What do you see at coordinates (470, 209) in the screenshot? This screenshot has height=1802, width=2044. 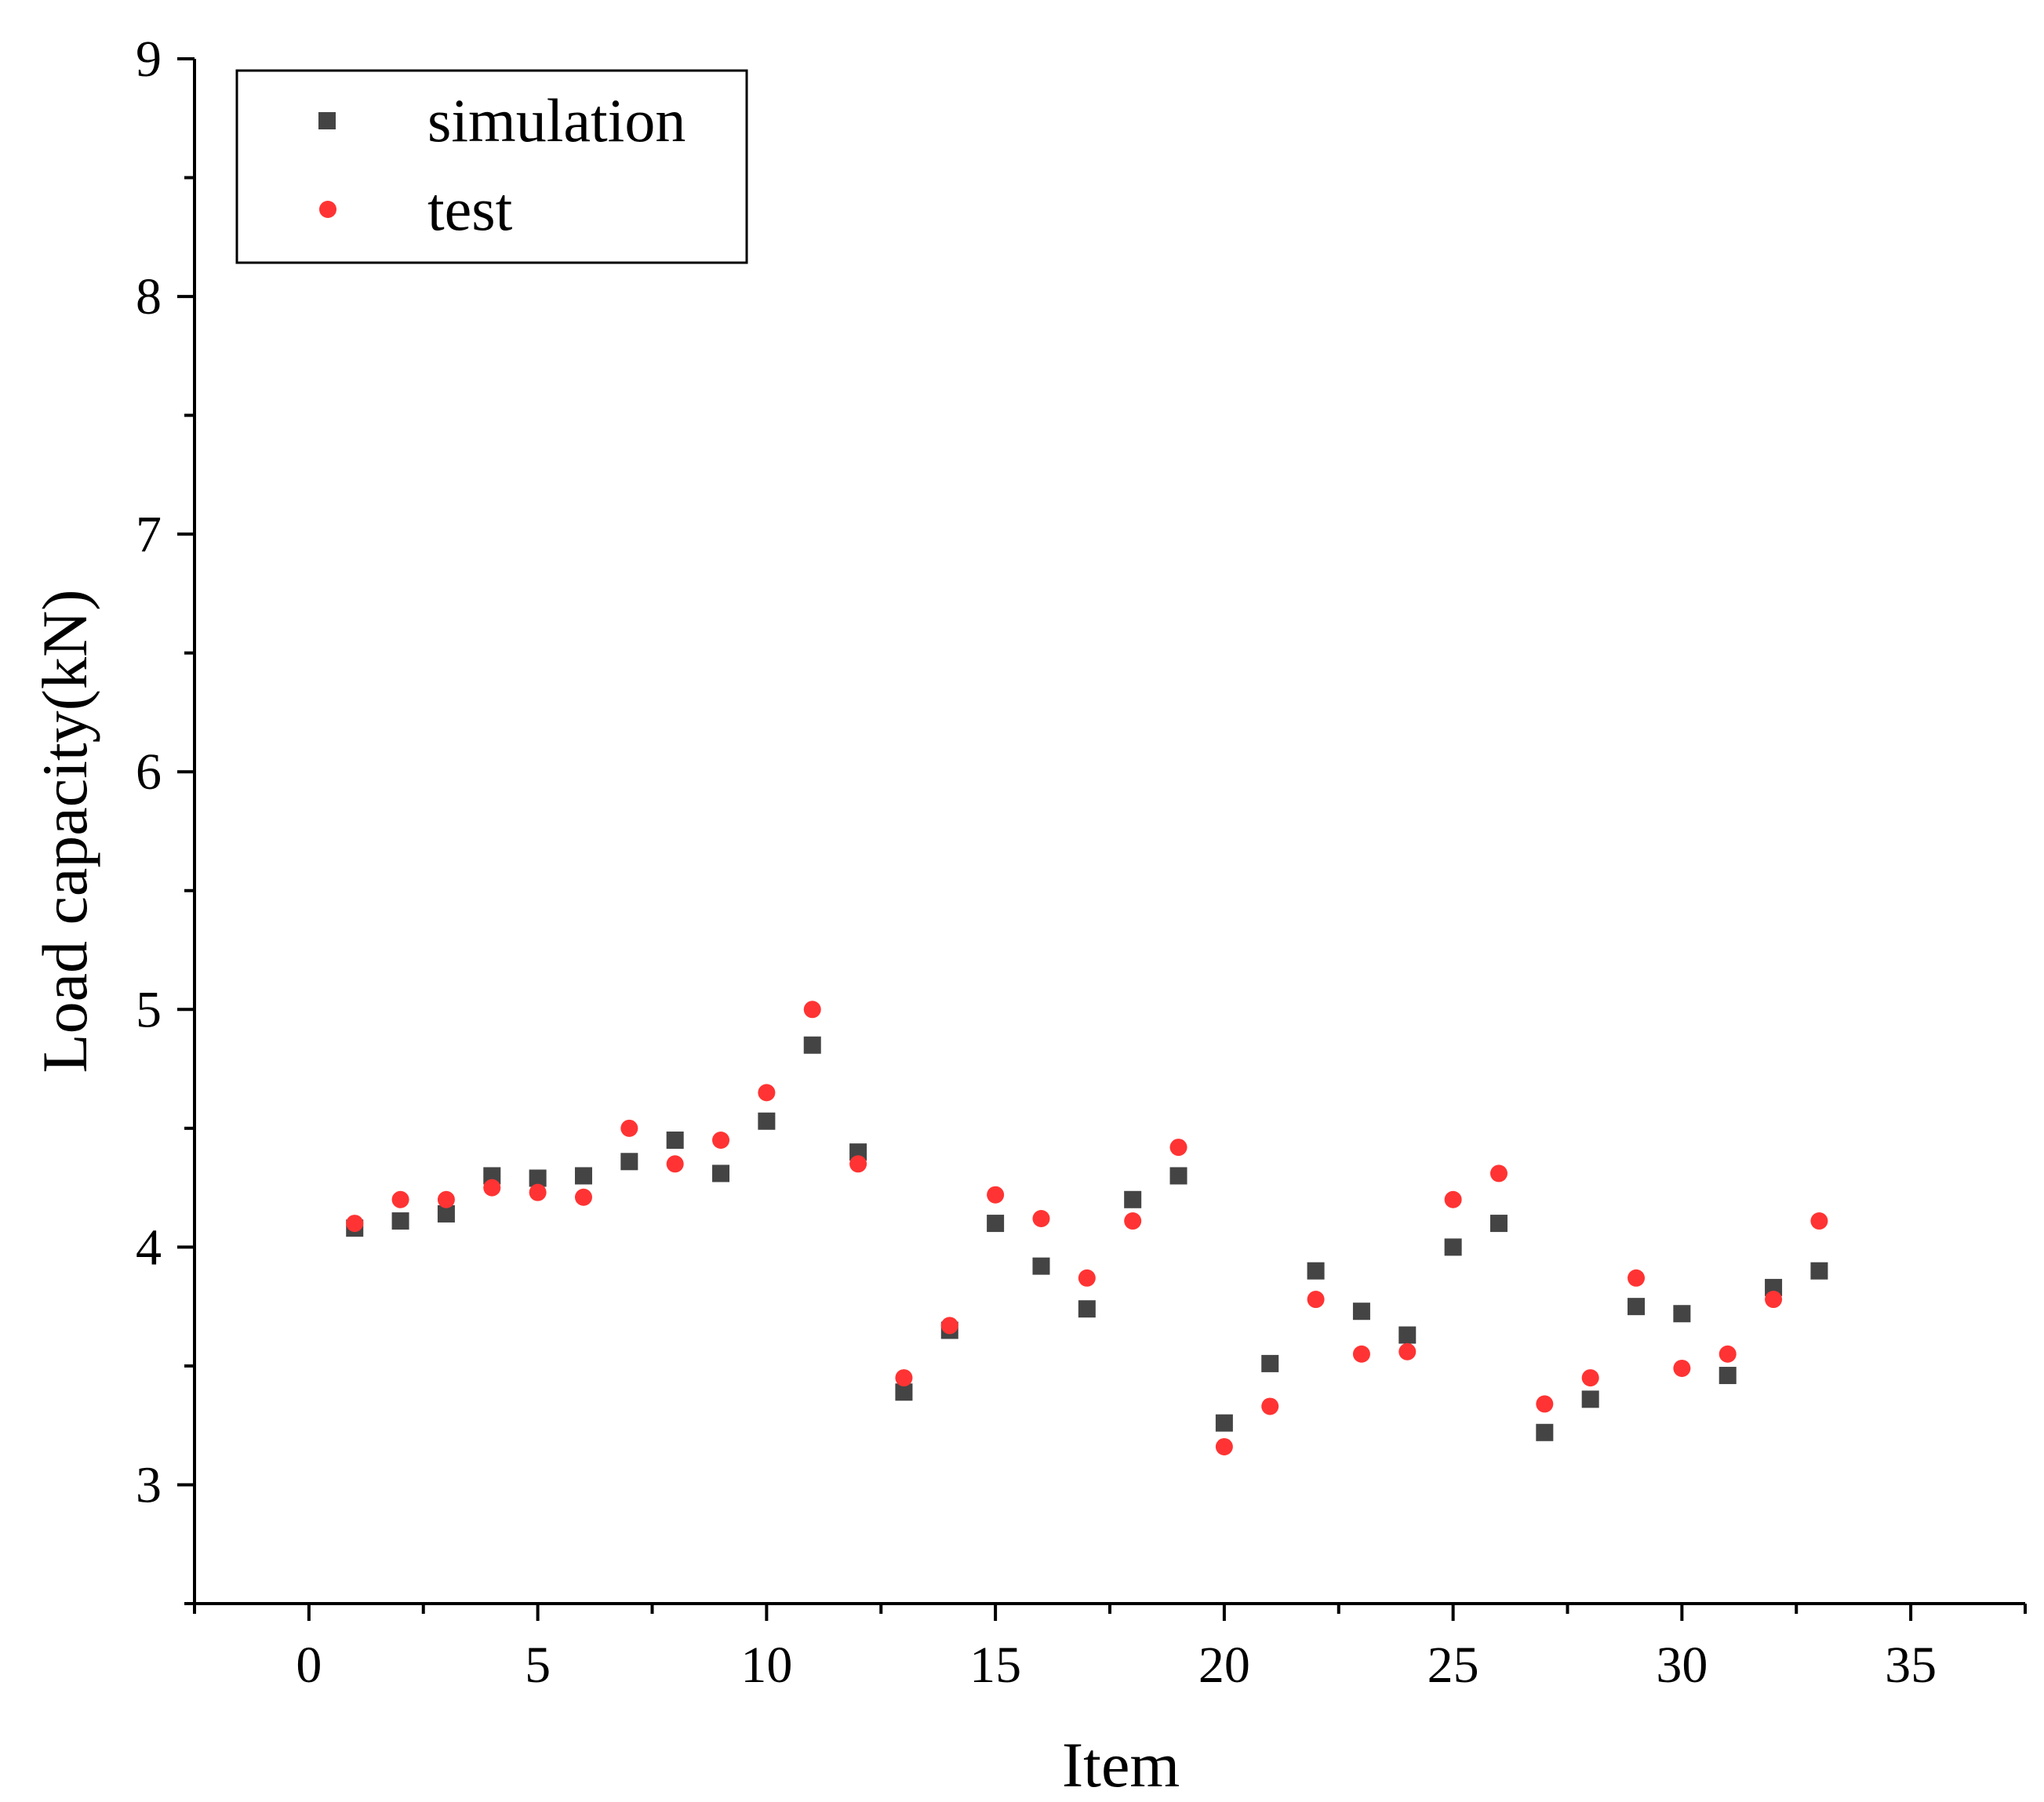 I see `legend-label-test: test` at bounding box center [470, 209].